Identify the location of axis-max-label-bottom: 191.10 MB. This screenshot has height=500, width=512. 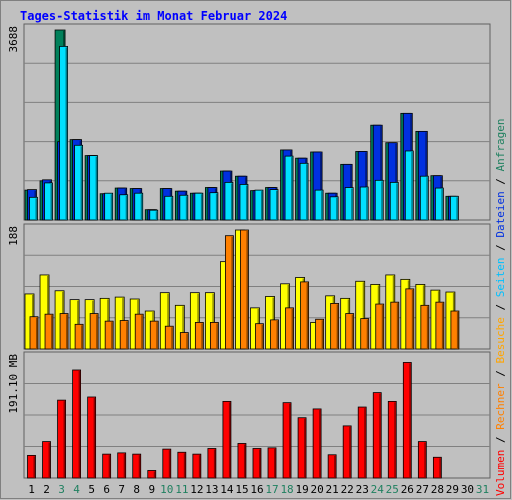
(13, 384).